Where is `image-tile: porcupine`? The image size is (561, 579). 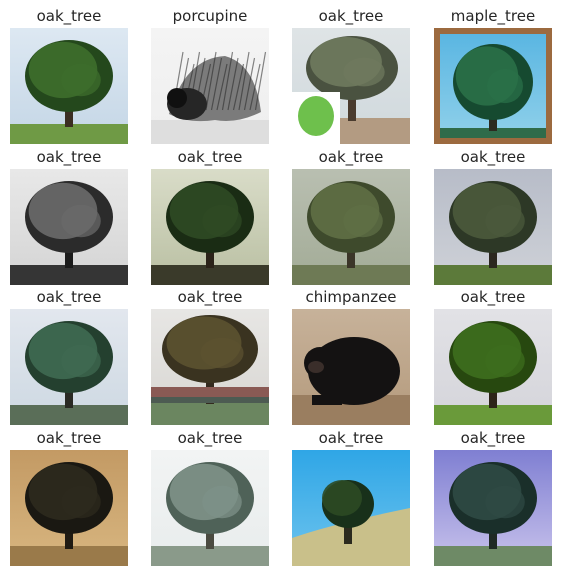 image-tile: porcupine is located at coordinates (210, 72).